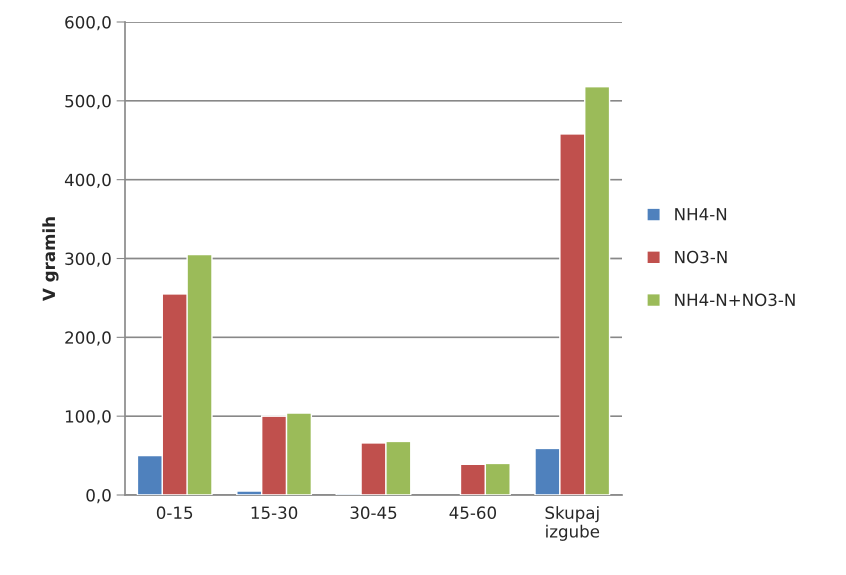 The image size is (846, 575). Describe the element at coordinates (88, 23) in the screenshot. I see `y-tick-label: 600,0` at that location.